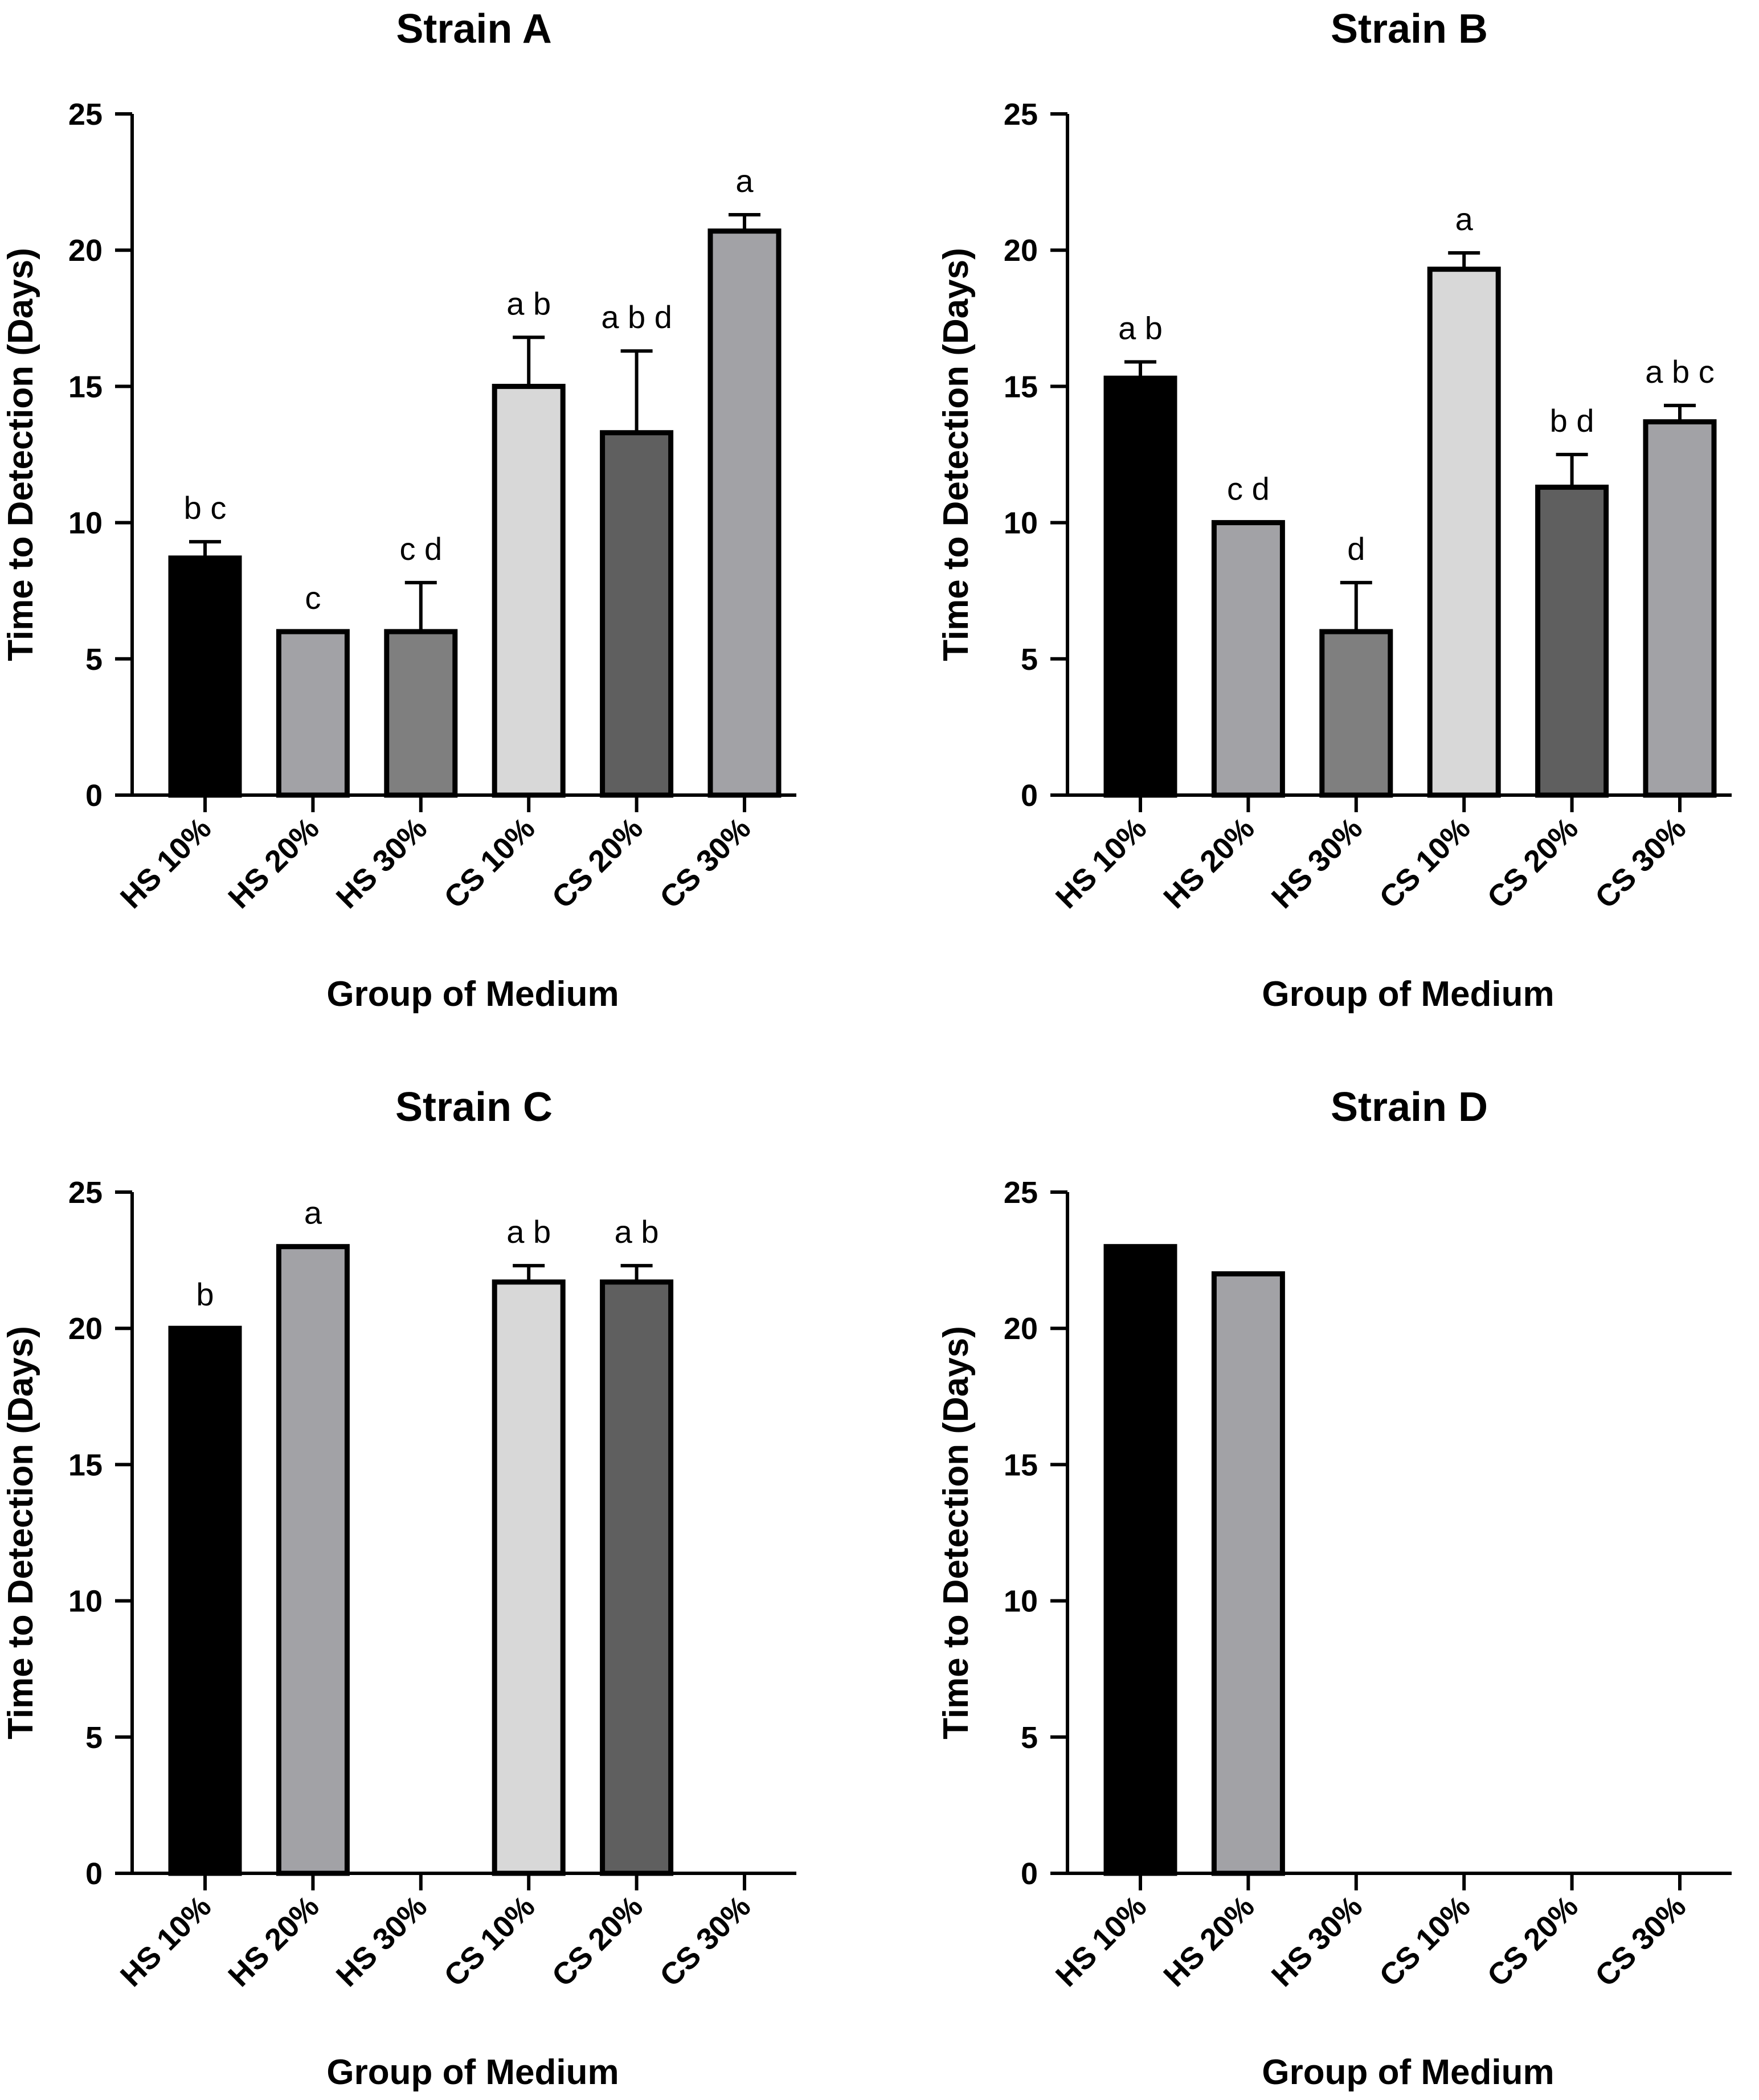  I want to click on panel1-xtick-label: CS 20%, so click(598, 863).